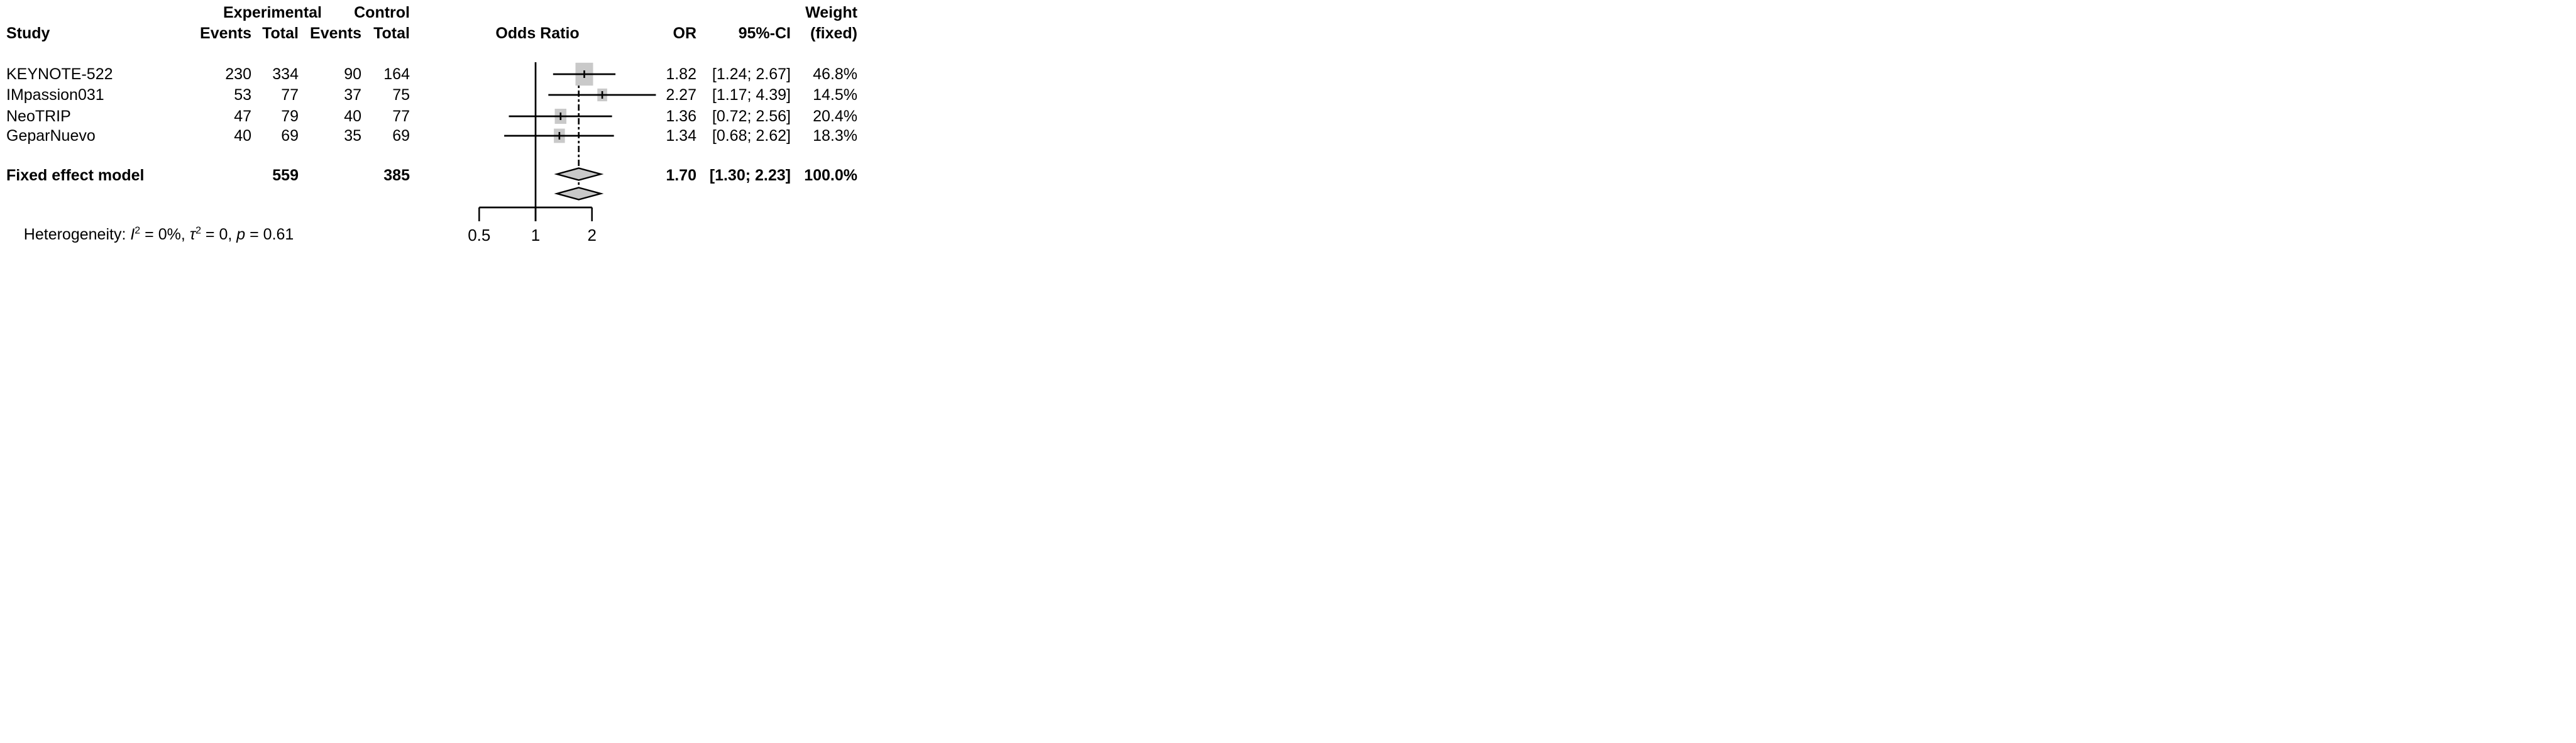 The height and width of the screenshot is (743, 2576). Describe the element at coordinates (290, 95) in the screenshot. I see `experimental-total: 77` at that location.